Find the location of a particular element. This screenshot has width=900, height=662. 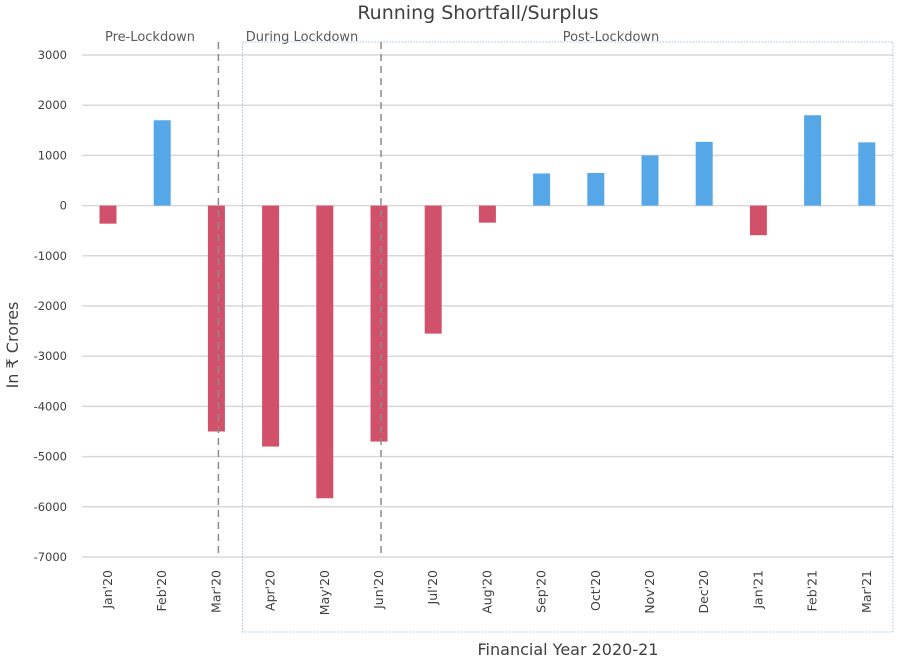

x-tick-label: Dec'20 is located at coordinates (703, 592).